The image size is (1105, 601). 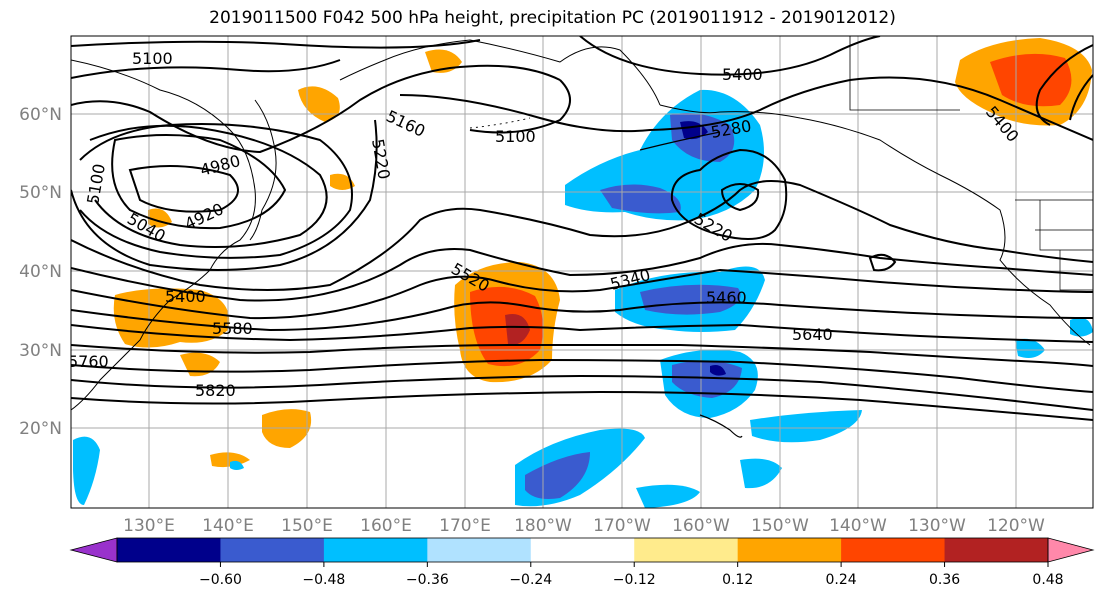 I want to click on contour-label: 5460, so click(x=726, y=297).